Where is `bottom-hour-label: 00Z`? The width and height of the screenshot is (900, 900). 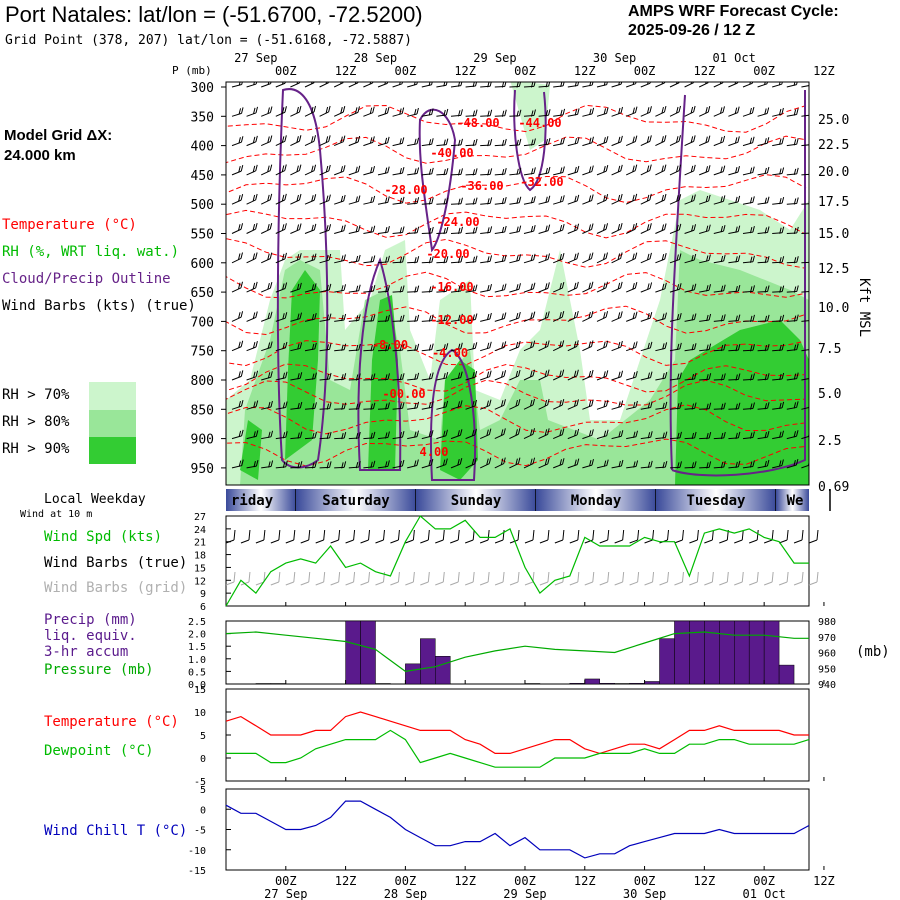
bottom-hour-label: 00Z is located at coordinates (406, 881).